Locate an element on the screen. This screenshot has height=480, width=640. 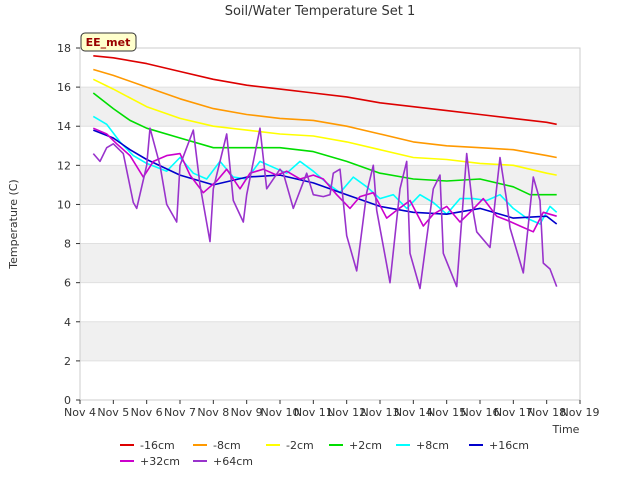
x-tick-label: Nov 7 is located at coordinates (180, 412).